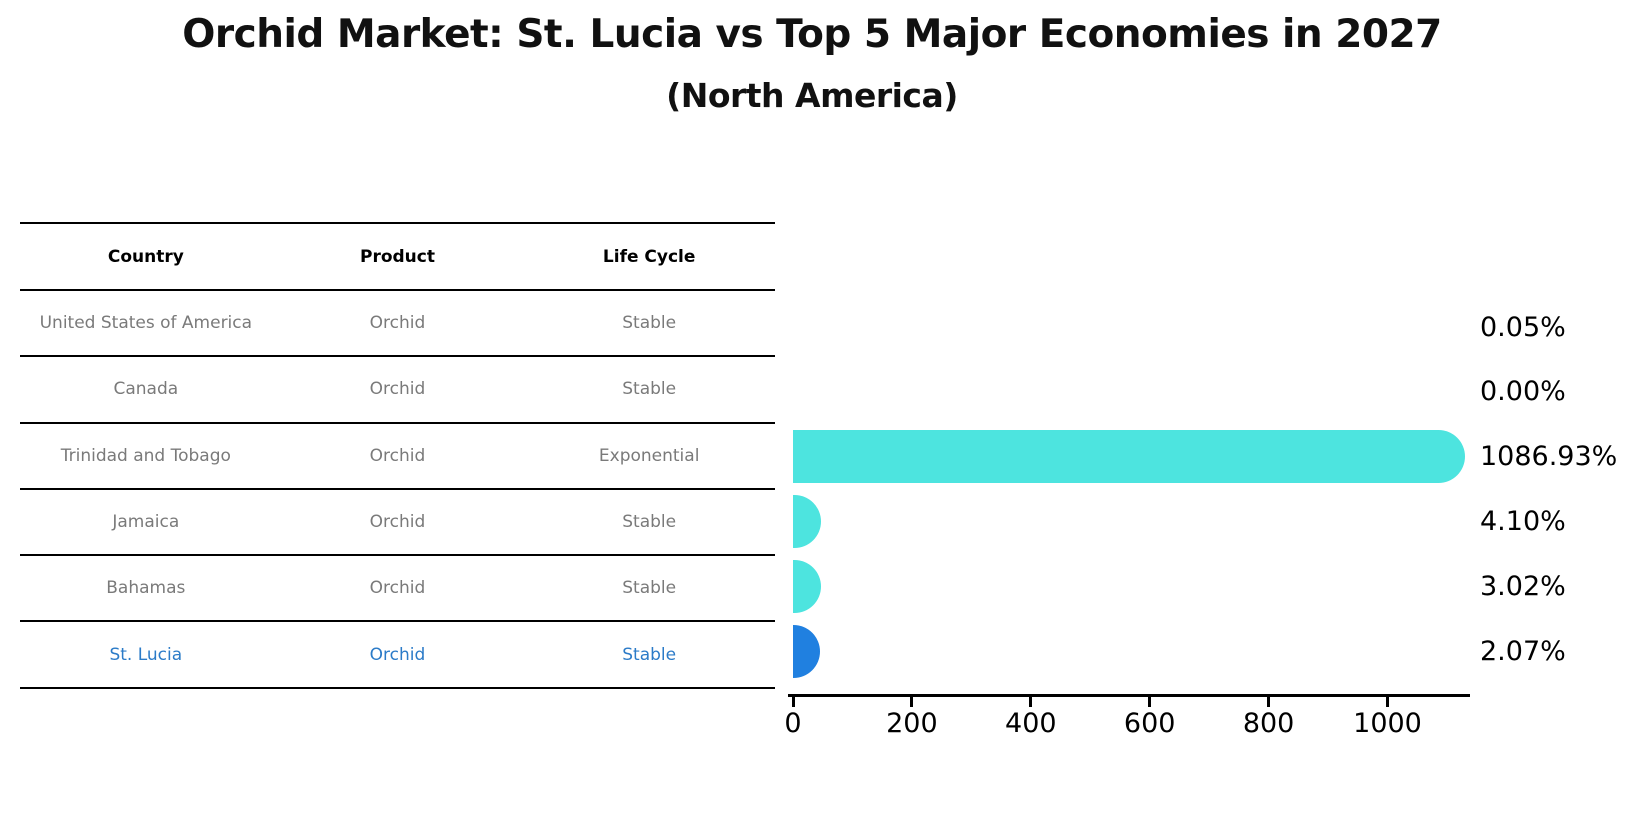 The image size is (1639, 823). I want to click on value-label: 4.10%, so click(1523, 522).